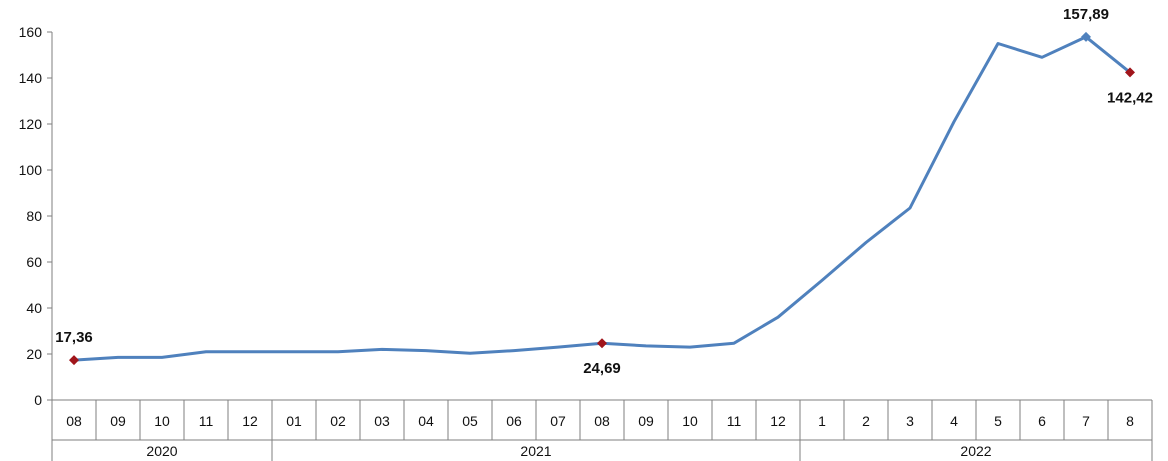 The width and height of the screenshot is (1168, 461). I want to click on x-tick-label: 02, so click(338, 421).